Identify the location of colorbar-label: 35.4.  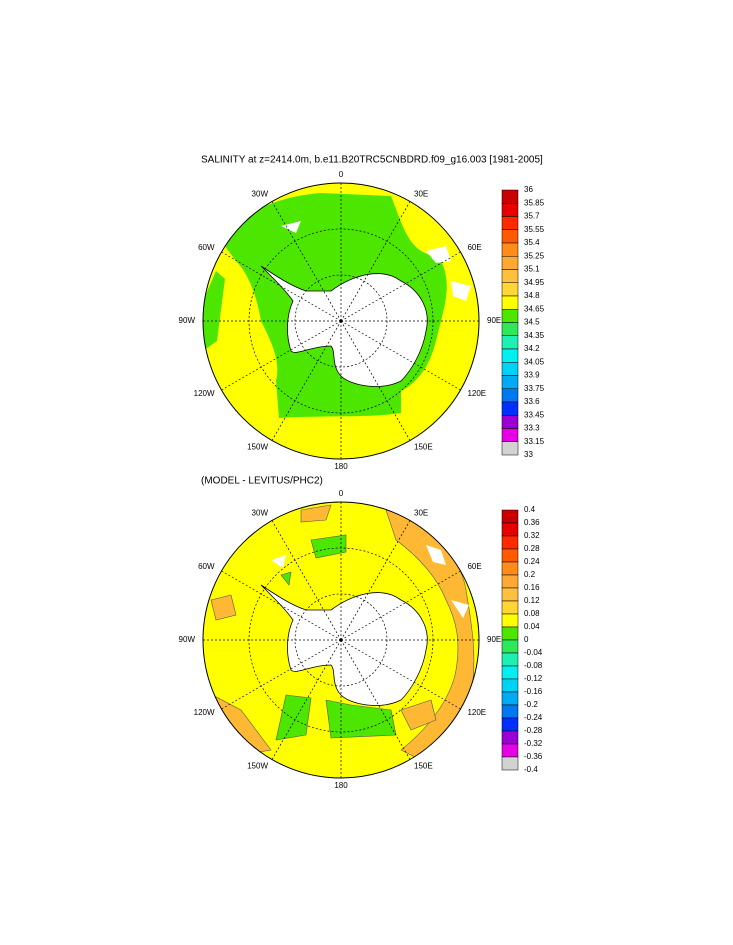
(532, 242).